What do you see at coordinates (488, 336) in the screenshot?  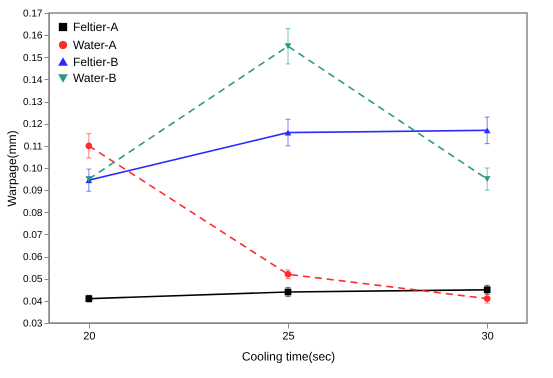 I see `x-tick-label: 30` at bounding box center [488, 336].